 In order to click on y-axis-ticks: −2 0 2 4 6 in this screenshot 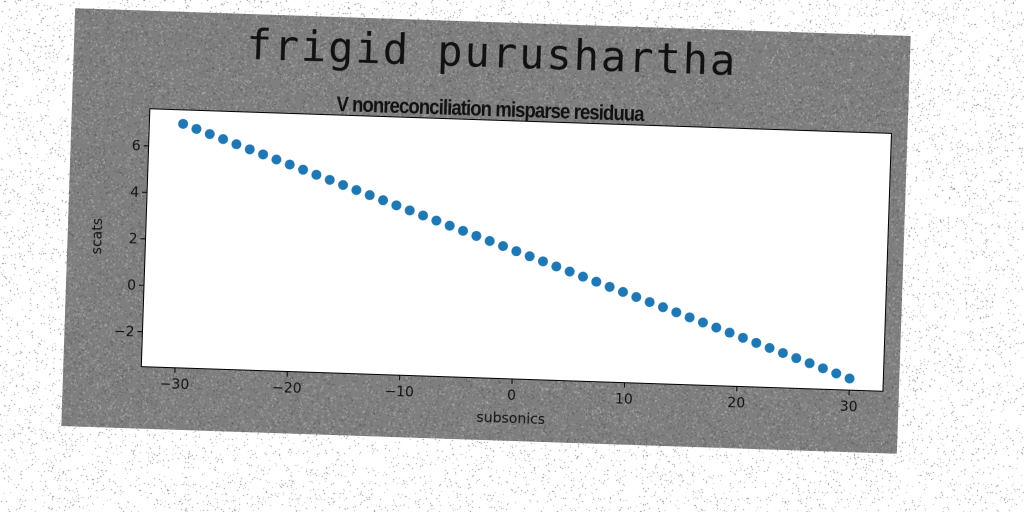, I will do `click(131, 239)`.